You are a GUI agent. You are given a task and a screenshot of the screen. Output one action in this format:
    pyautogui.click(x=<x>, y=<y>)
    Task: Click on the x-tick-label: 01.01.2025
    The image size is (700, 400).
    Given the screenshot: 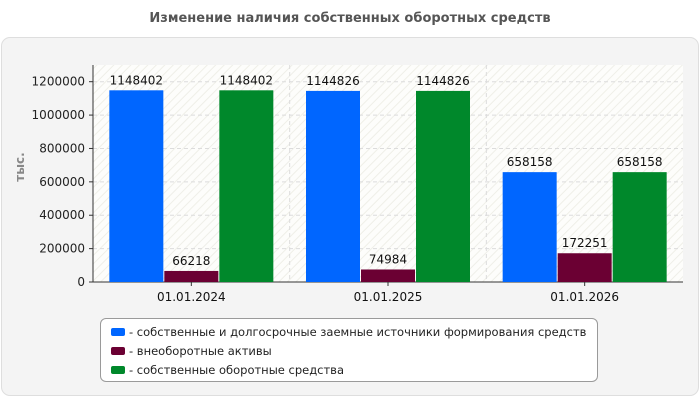 What is the action you would take?
    pyautogui.click(x=388, y=297)
    